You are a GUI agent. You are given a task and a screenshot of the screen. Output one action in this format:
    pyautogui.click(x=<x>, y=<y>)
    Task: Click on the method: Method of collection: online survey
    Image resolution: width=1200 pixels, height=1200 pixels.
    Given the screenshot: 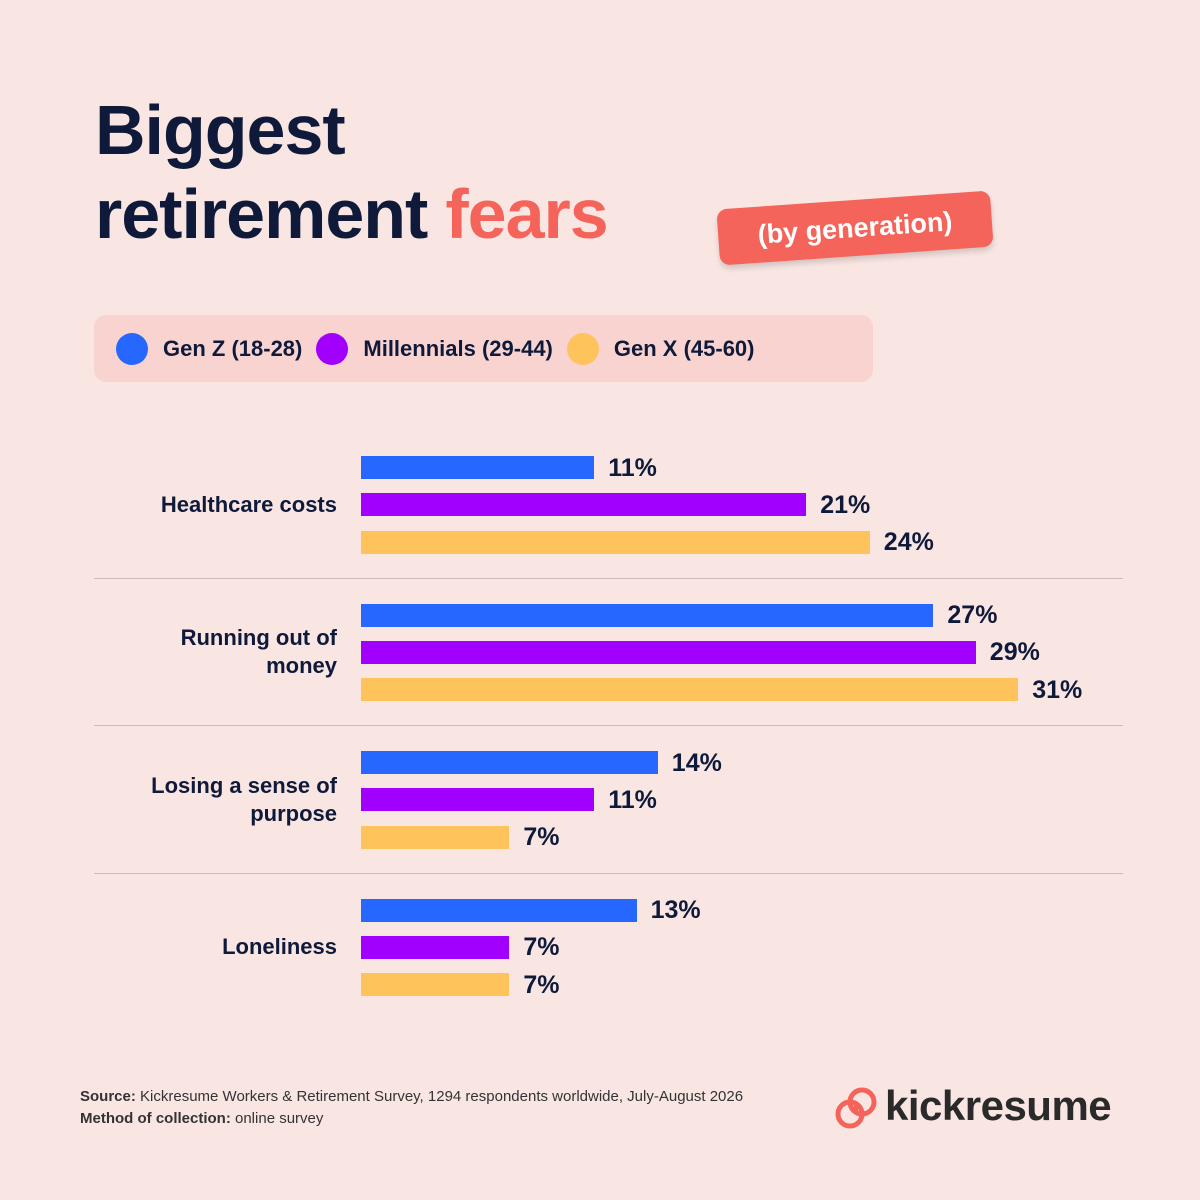 What is the action you would take?
    pyautogui.click(x=201, y=1118)
    